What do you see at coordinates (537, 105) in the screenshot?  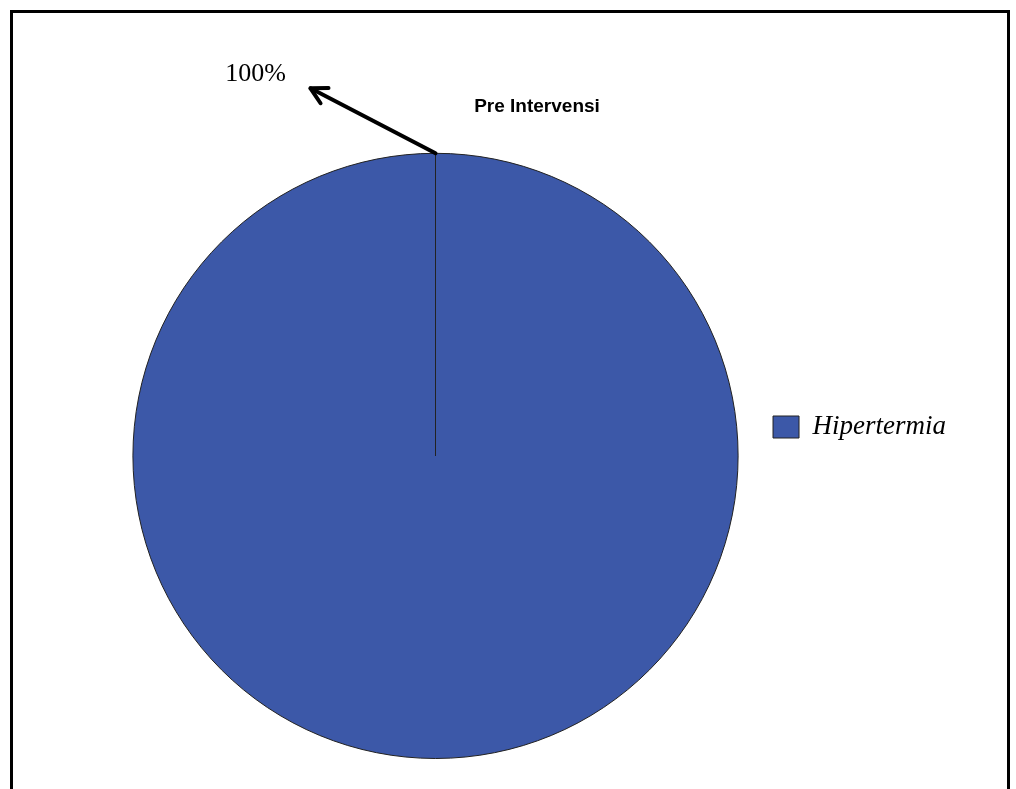 I see `text: Pre Intervensi` at bounding box center [537, 105].